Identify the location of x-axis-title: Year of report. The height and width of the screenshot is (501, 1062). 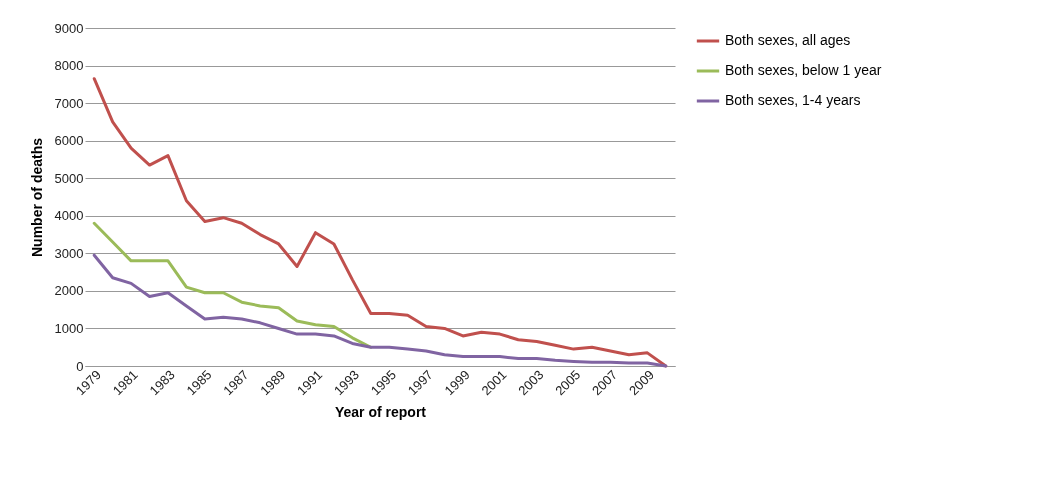
(380, 412).